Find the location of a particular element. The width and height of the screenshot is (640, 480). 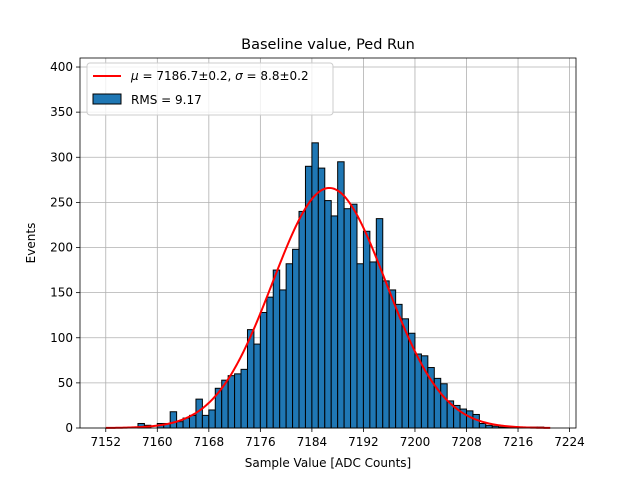

y-tick-label: 300 is located at coordinates (61, 157).